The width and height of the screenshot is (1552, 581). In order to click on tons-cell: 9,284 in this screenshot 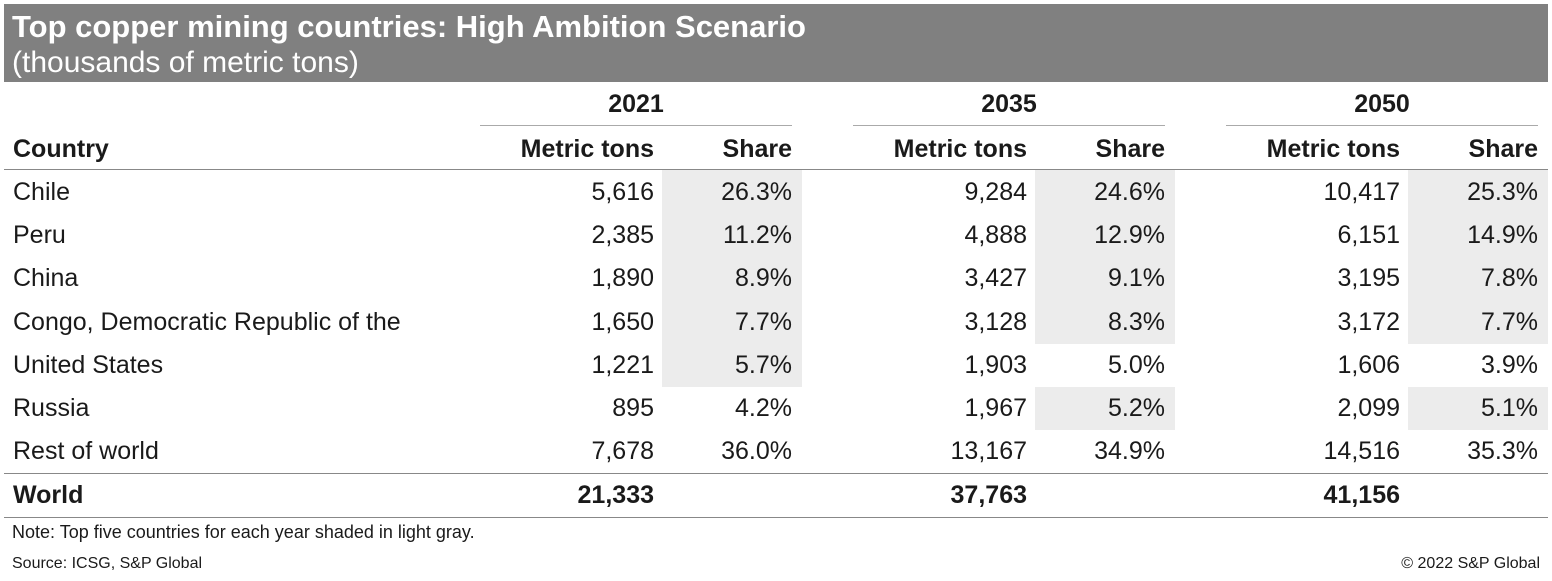, I will do `click(995, 191)`.